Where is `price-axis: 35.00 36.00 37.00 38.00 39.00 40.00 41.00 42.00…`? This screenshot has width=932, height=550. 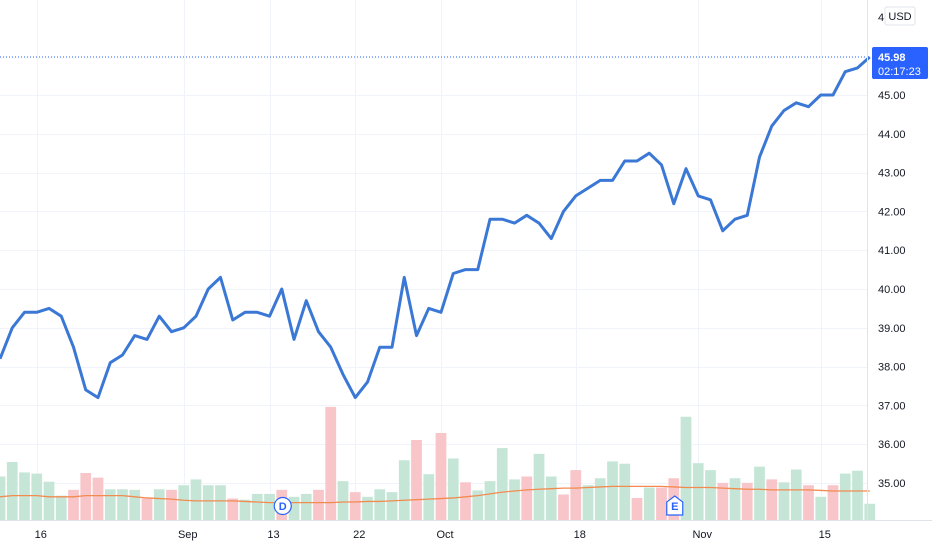
price-axis: 35.00 36.00 37.00 38.00 39.00 40.00 41.00 42.00… is located at coordinates (892, 251).